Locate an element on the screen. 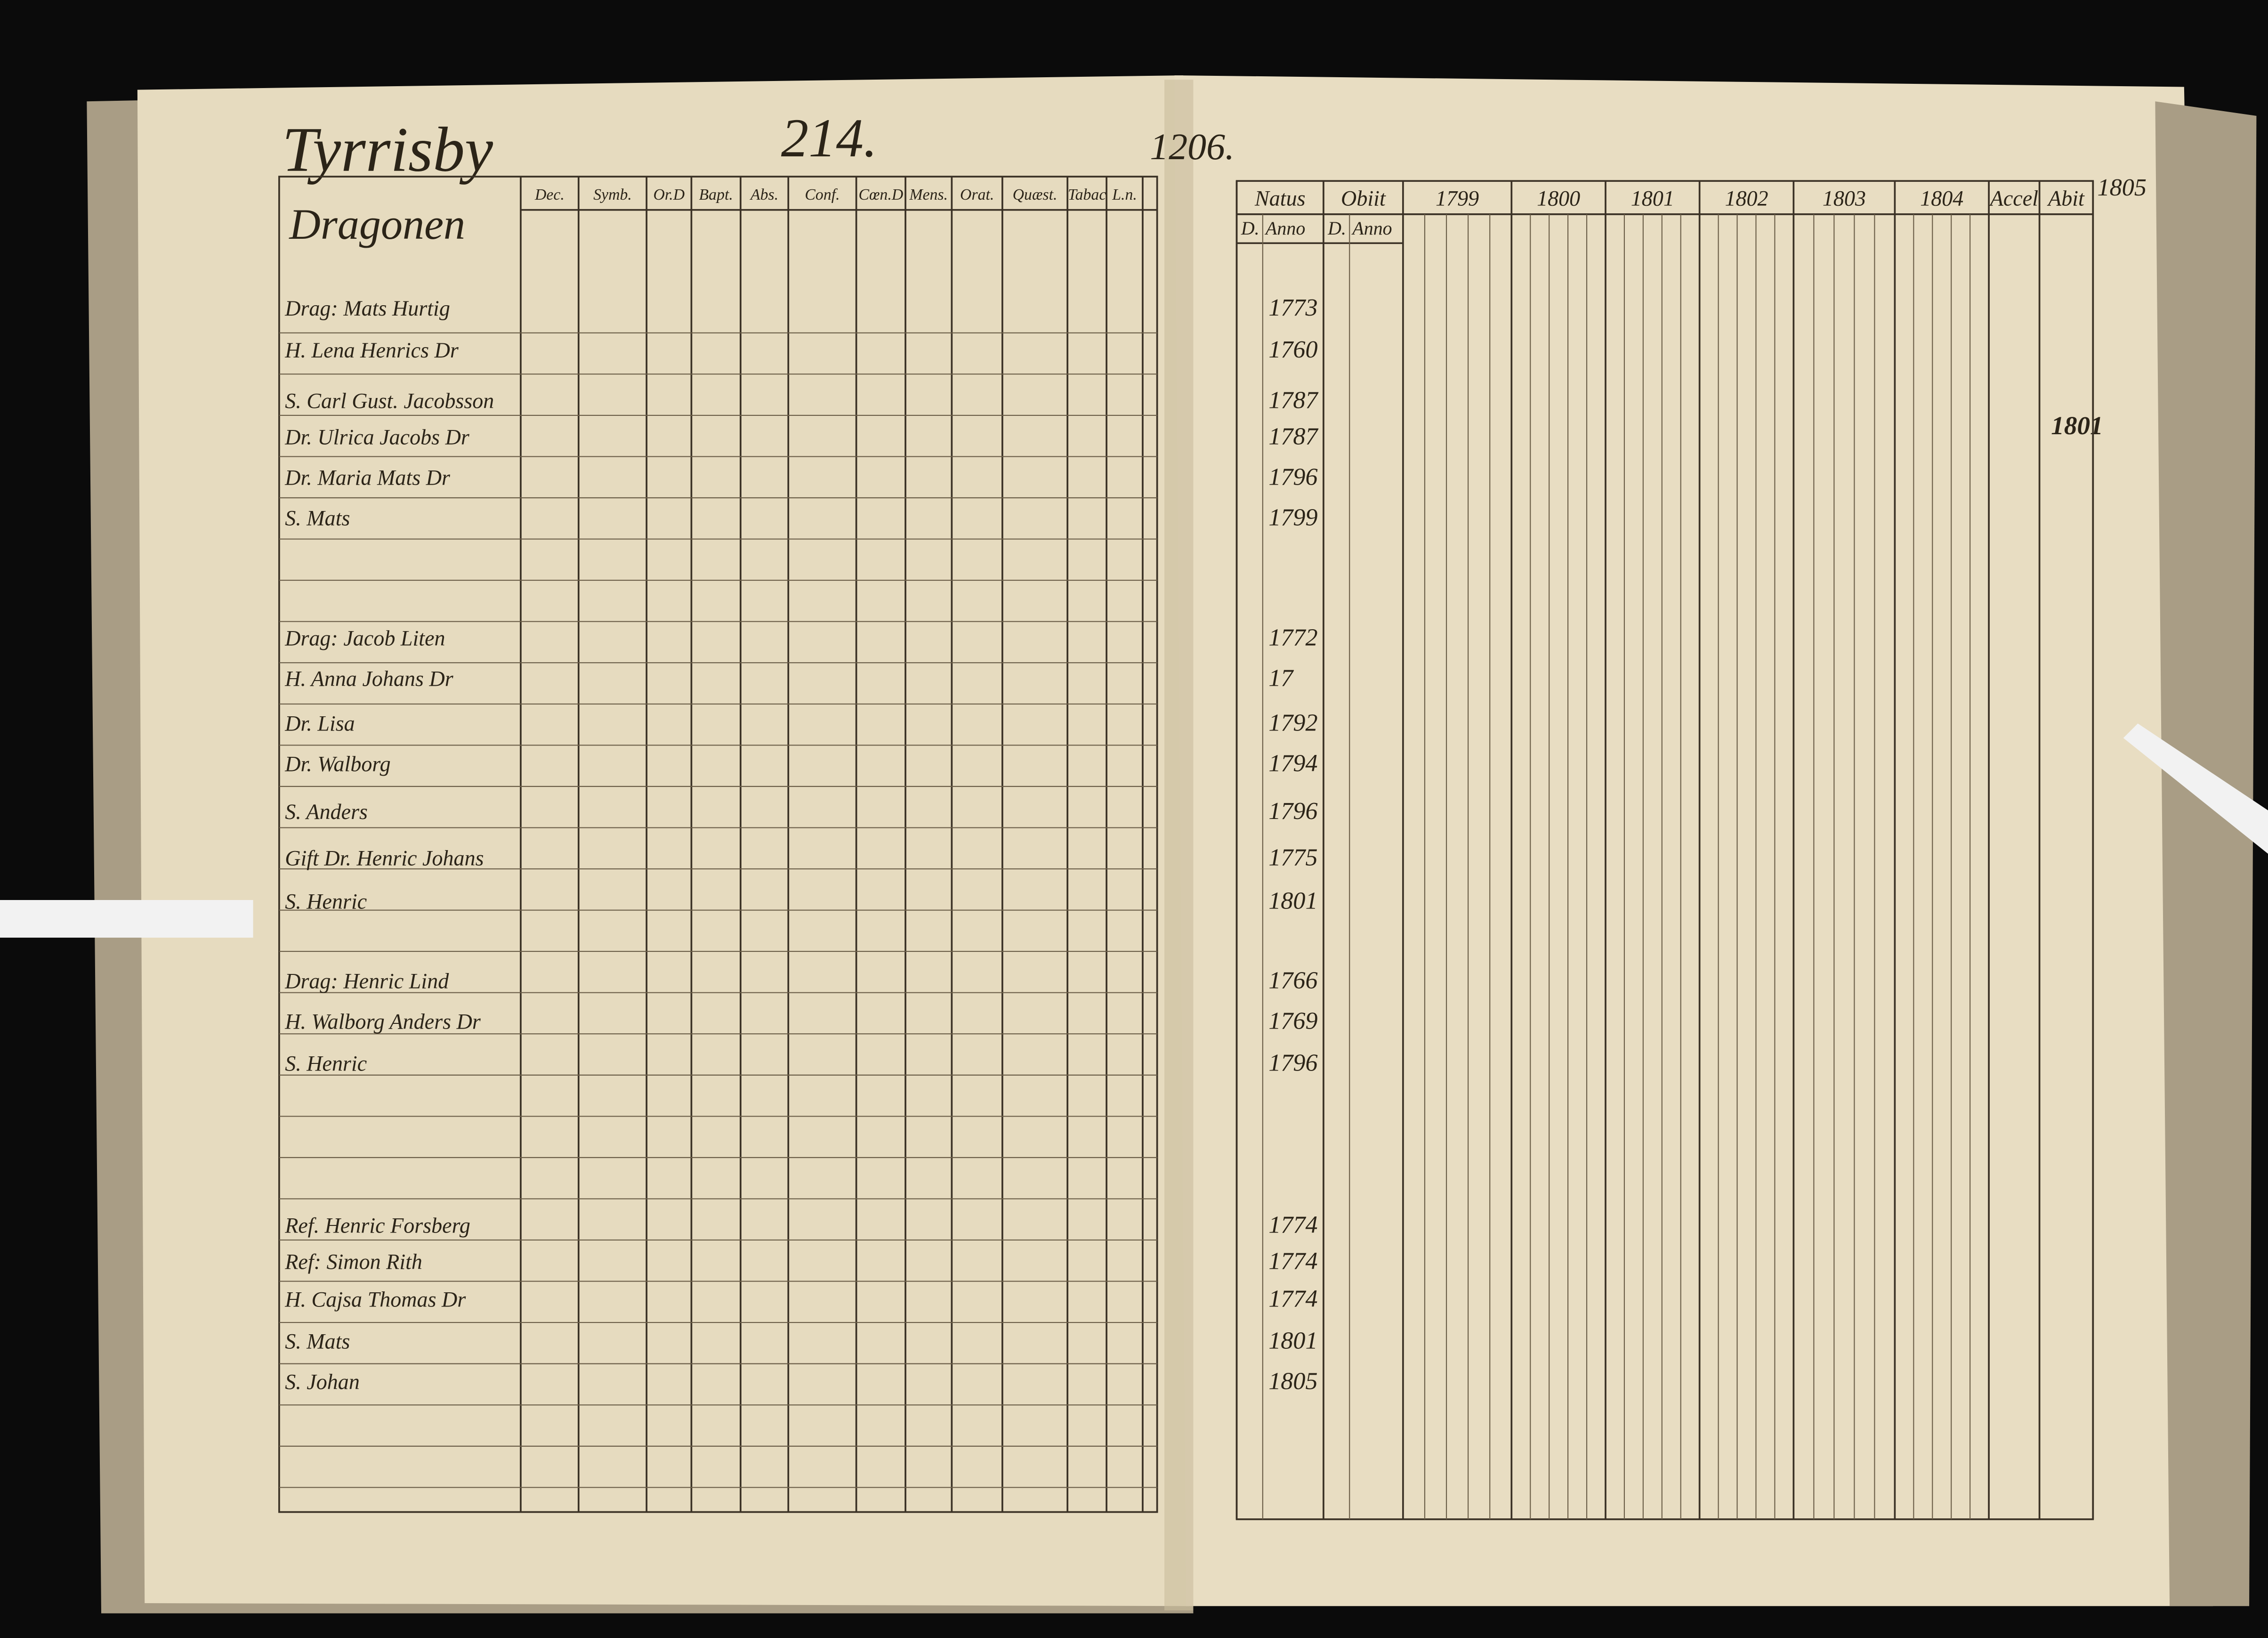 The width and height of the screenshot is (2268, 1638). margin-note: 1801 is located at coordinates (2077, 426).